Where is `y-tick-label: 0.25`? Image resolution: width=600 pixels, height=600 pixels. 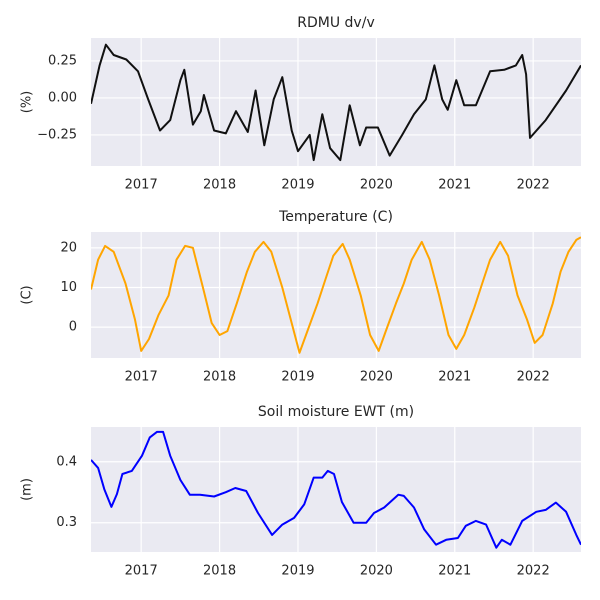 y-tick-label: 0.25 is located at coordinates (62, 60).